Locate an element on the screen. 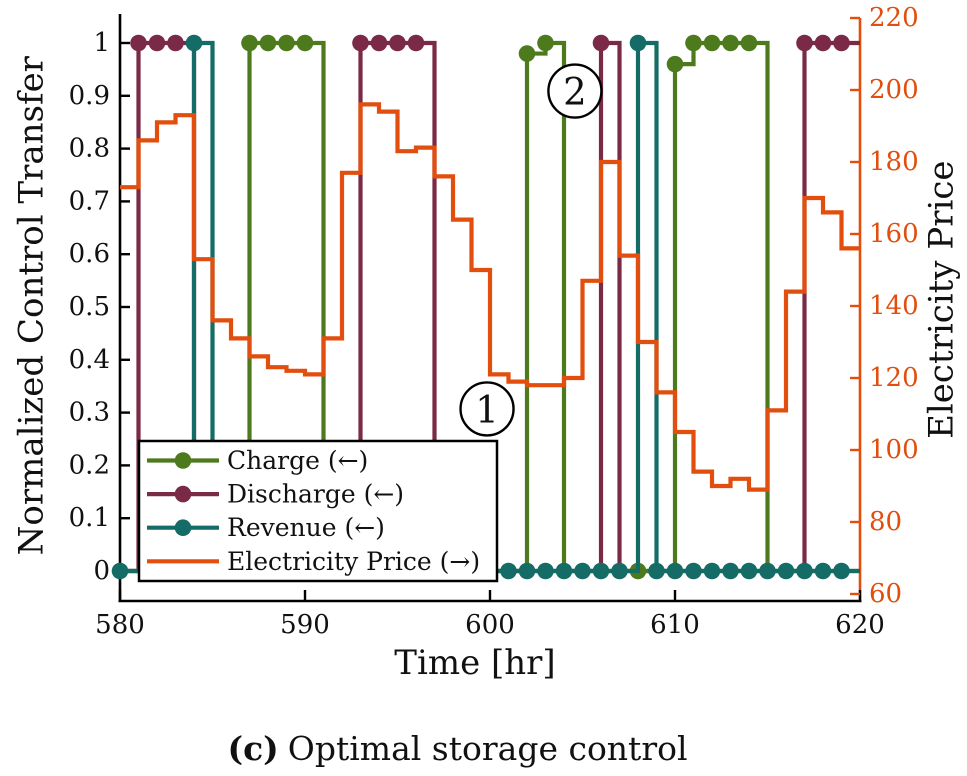  right-tick-label: 180 is located at coordinates (894, 162).